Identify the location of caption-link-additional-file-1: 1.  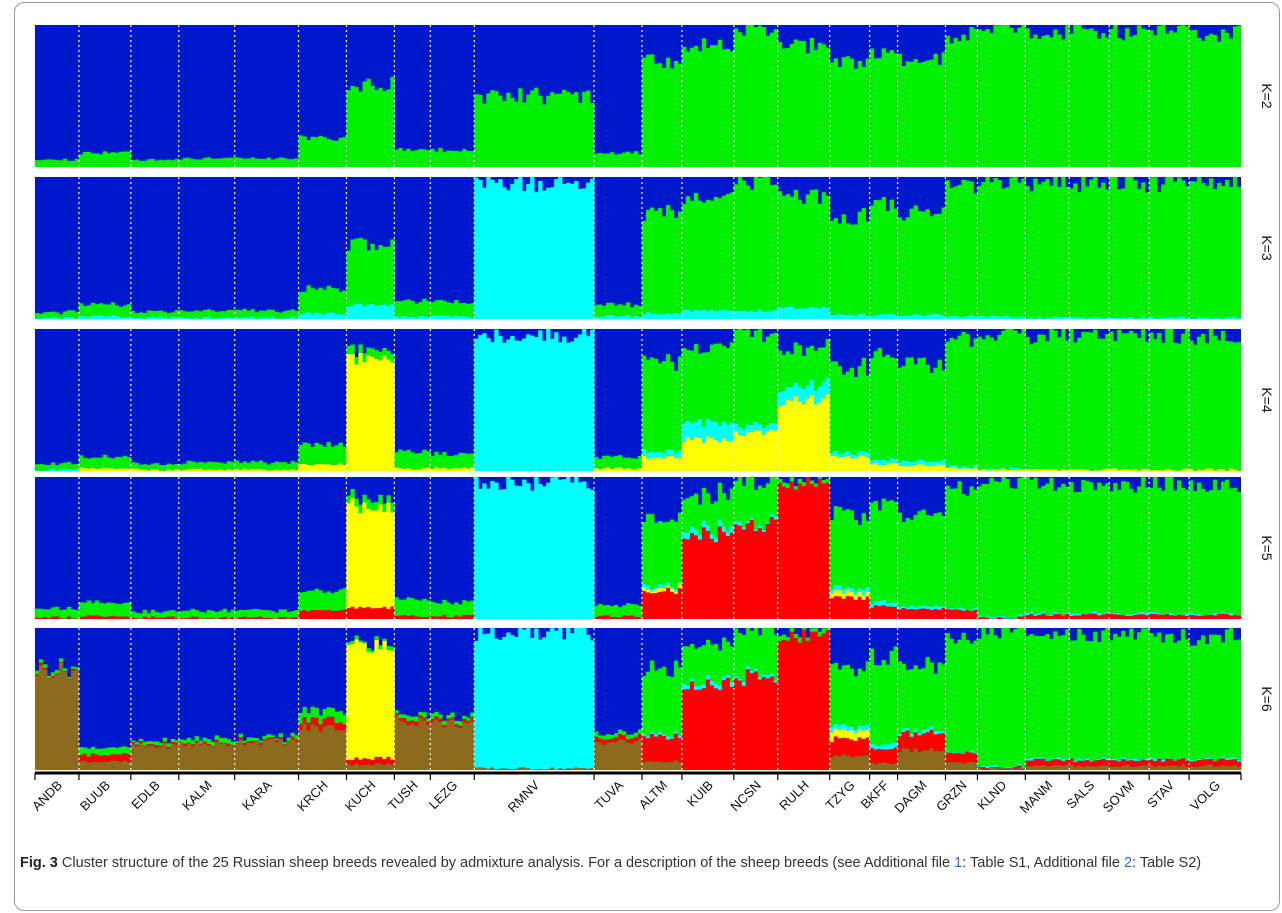
(958, 863).